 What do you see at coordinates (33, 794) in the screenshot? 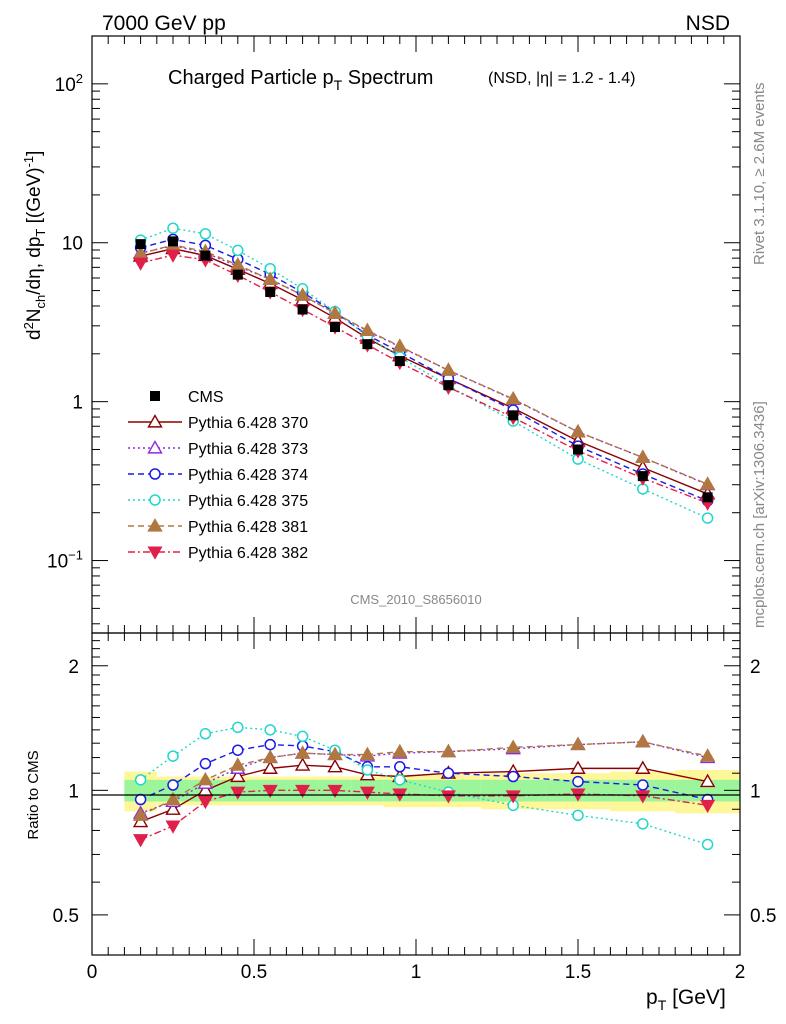
I see `ratio-axis-label: Ratio to CMS` at bounding box center [33, 794].